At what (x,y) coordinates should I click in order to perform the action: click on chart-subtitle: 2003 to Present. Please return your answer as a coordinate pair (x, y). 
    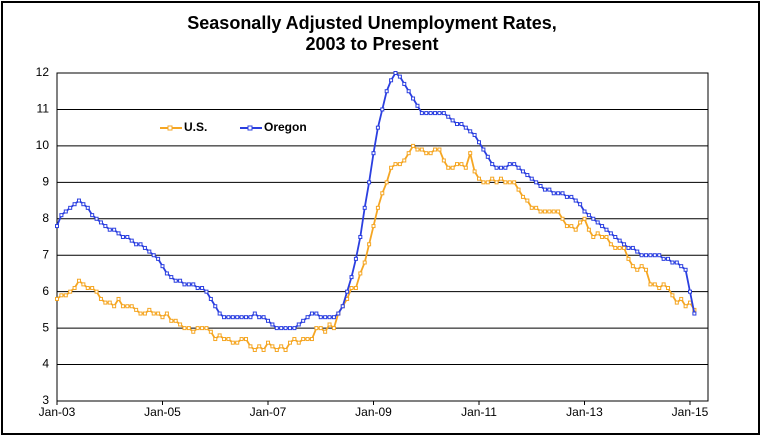
    Looking at the image, I should click on (371, 44).